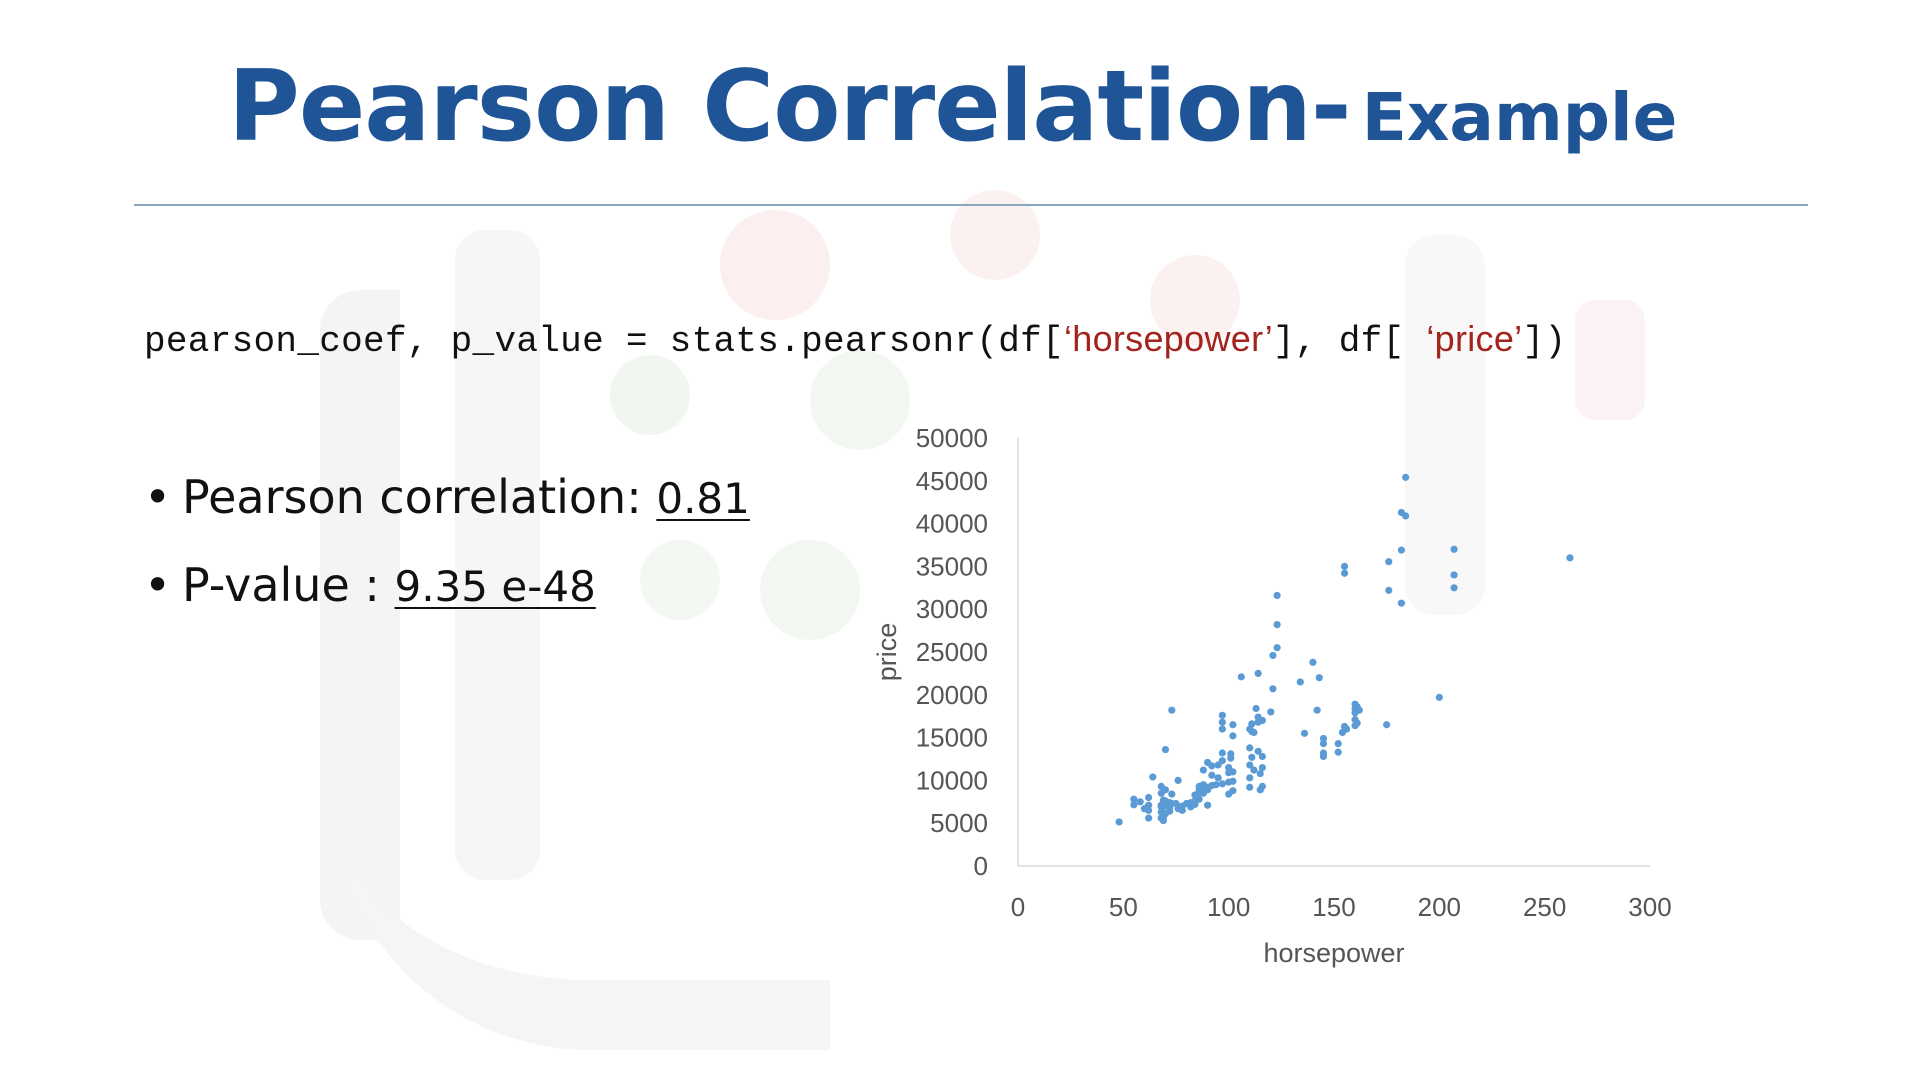  I want to click on code-arg-horsepower: ‘horsepower’, so click(1168, 338).